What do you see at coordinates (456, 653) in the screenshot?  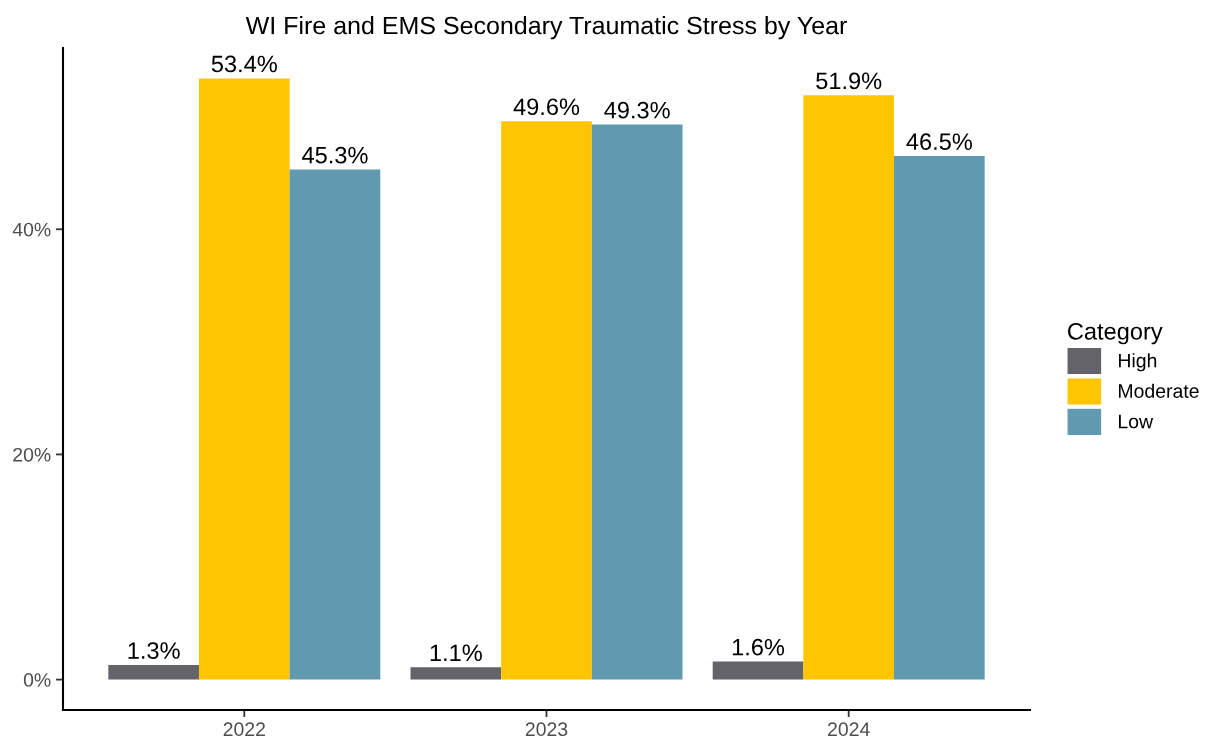 I see `data-label: 1.1%` at bounding box center [456, 653].